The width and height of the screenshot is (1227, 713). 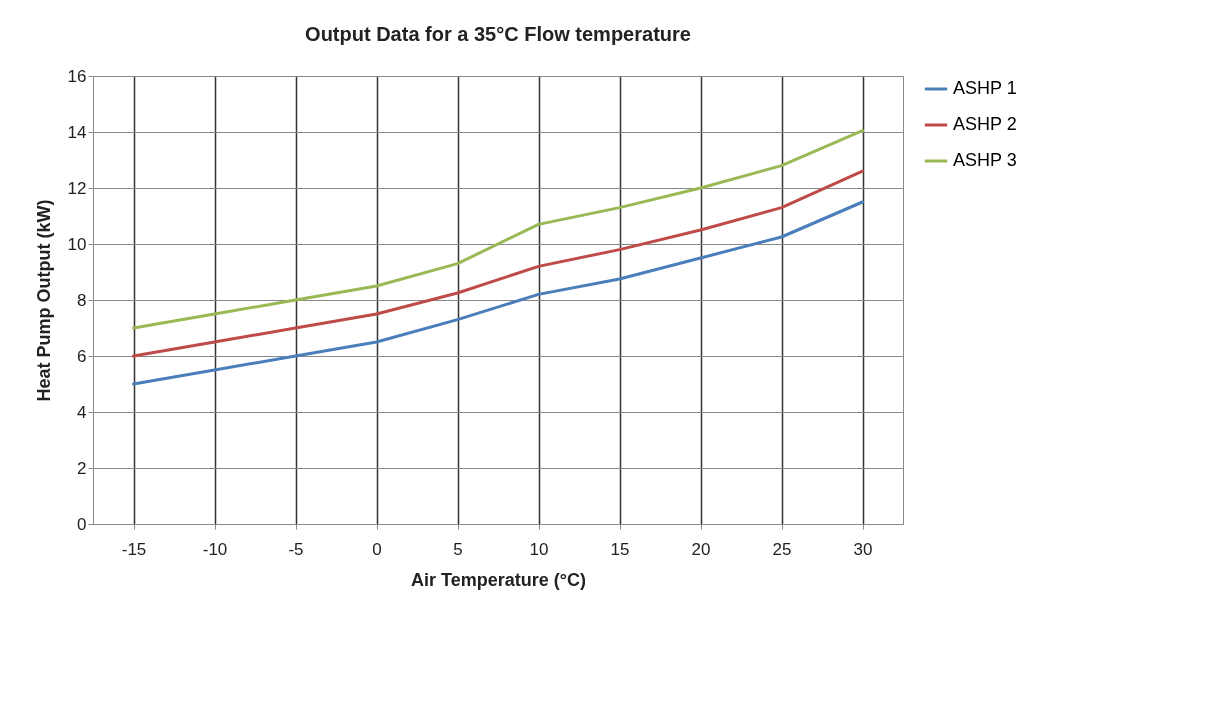 I want to click on y-tick-label: 6, so click(x=82, y=356).